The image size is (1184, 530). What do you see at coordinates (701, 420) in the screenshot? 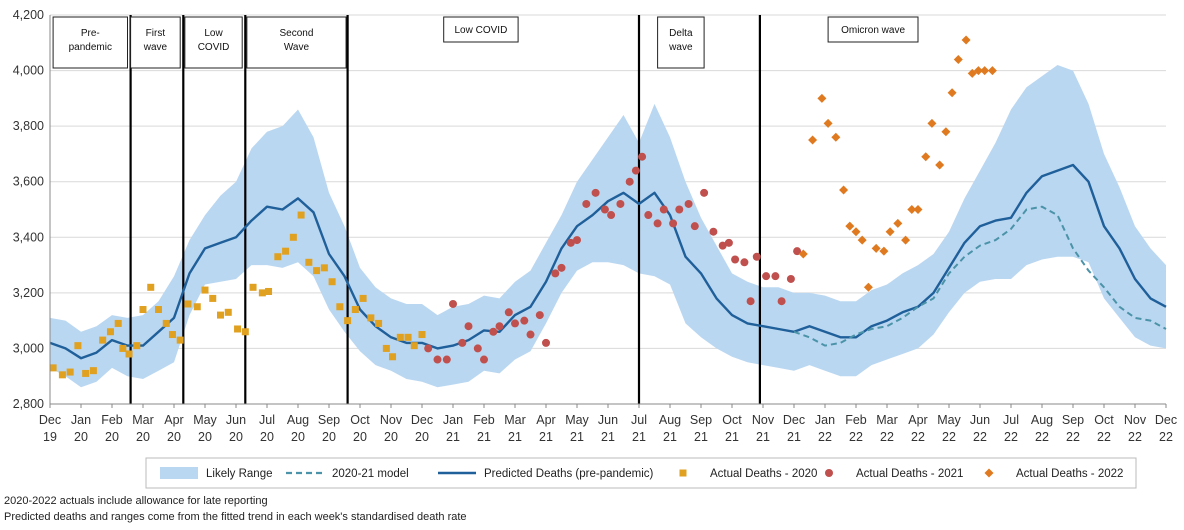
I see `x-tick-label-month: Sep` at bounding box center [701, 420].